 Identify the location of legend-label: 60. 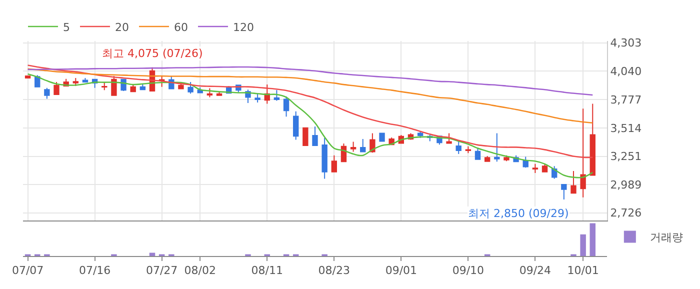
(181, 27).